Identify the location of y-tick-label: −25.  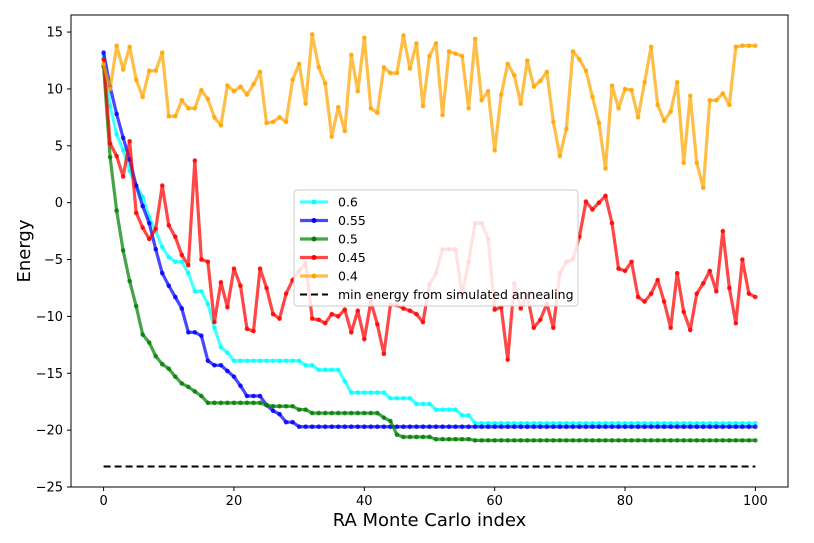
(49, 488).